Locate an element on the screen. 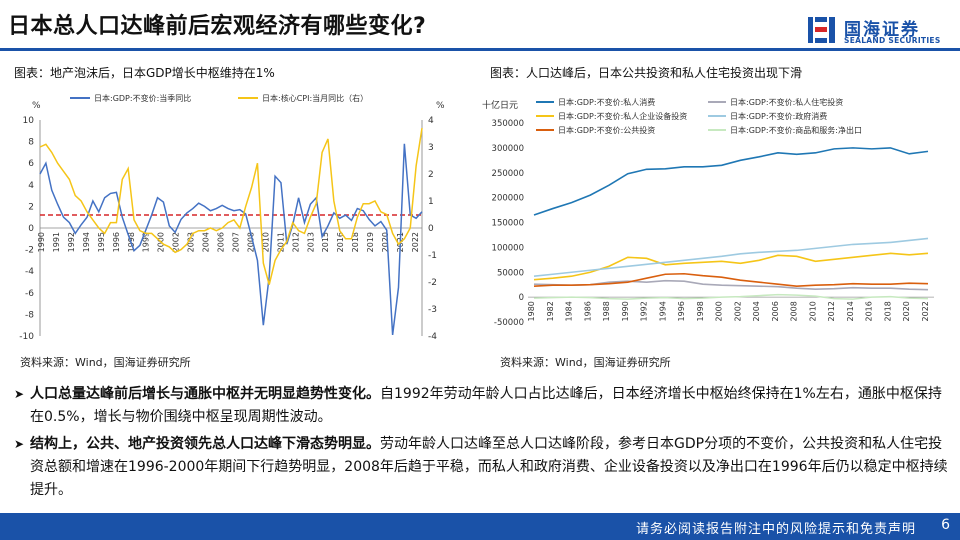 The width and height of the screenshot is (960, 540). x-tick-label: 1999 is located at coordinates (146, 242).